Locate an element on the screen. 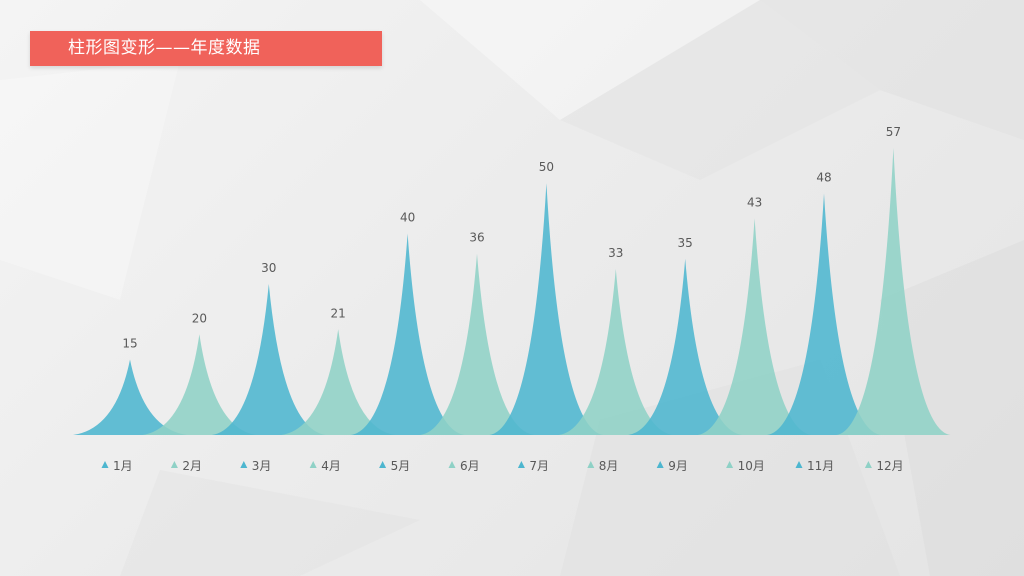 The image size is (1024, 576). category-label: 3月 is located at coordinates (262, 466).